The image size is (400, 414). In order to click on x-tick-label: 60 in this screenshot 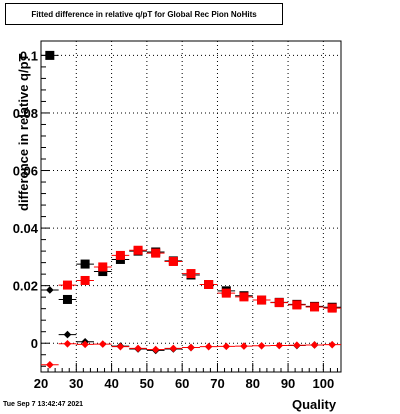, I will do `click(182, 383)`.